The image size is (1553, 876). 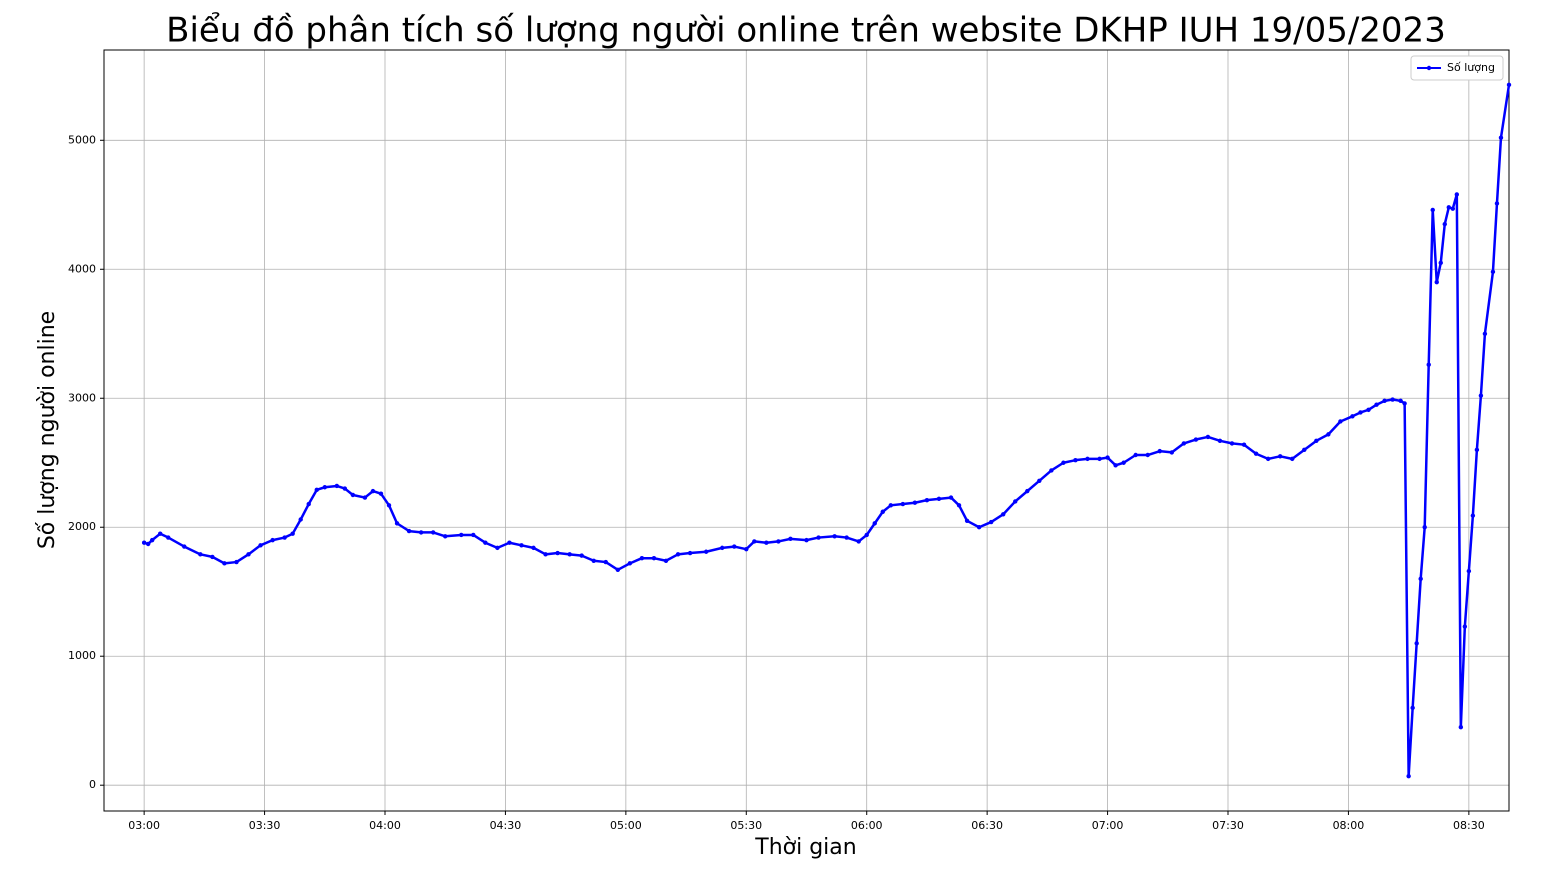 What do you see at coordinates (506, 825) in the screenshot?
I see `x-tick-label: 04:30` at bounding box center [506, 825].